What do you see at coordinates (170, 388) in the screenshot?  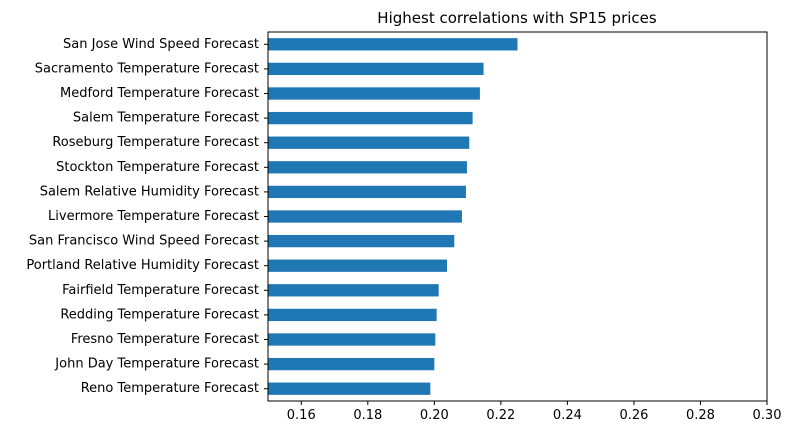 I see `category-label: Reno Temperature Forecast` at bounding box center [170, 388].